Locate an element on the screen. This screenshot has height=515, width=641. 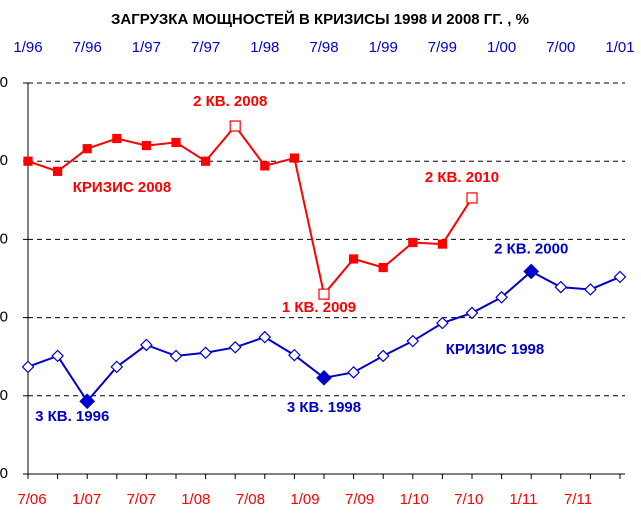
top-tick-label: 7/99 is located at coordinates (442, 47).